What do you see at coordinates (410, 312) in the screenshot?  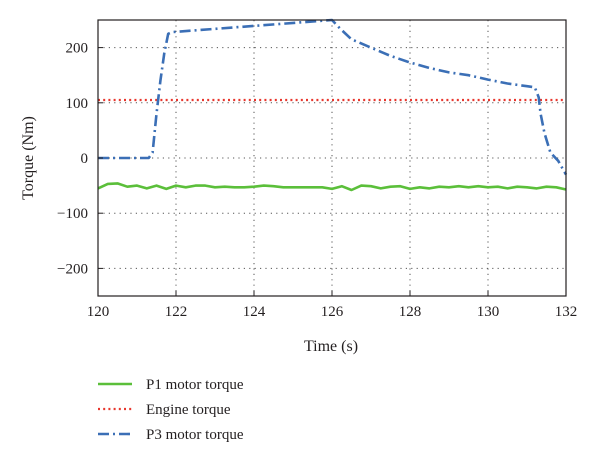 I see `x-tick-label: 128` at bounding box center [410, 312].